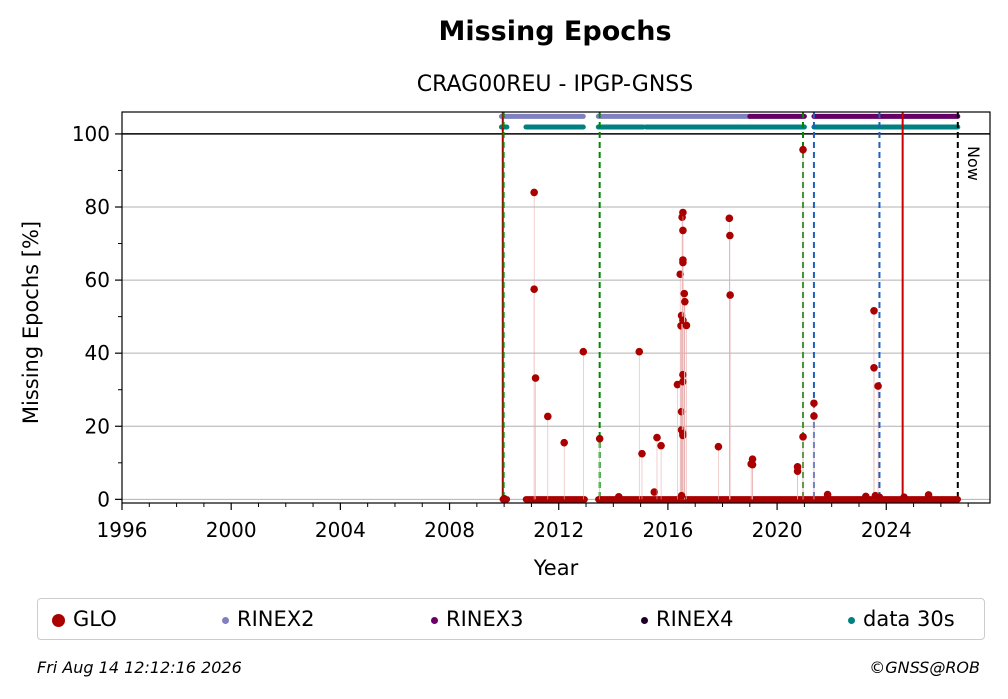  I want to click on legend: GLO RINEX2 RINEX3 RINEX4 data 30s, so click(511, 619).